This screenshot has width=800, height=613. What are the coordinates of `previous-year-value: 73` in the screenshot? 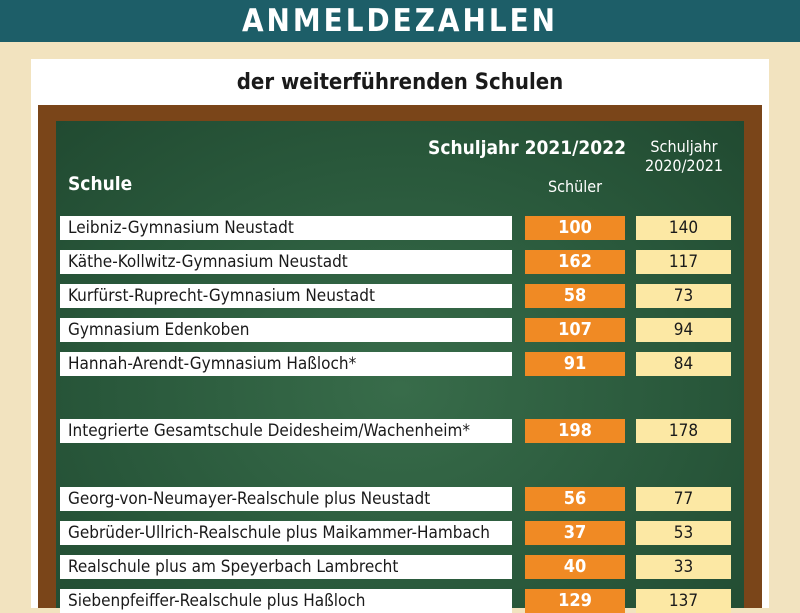 It's located at (683, 296).